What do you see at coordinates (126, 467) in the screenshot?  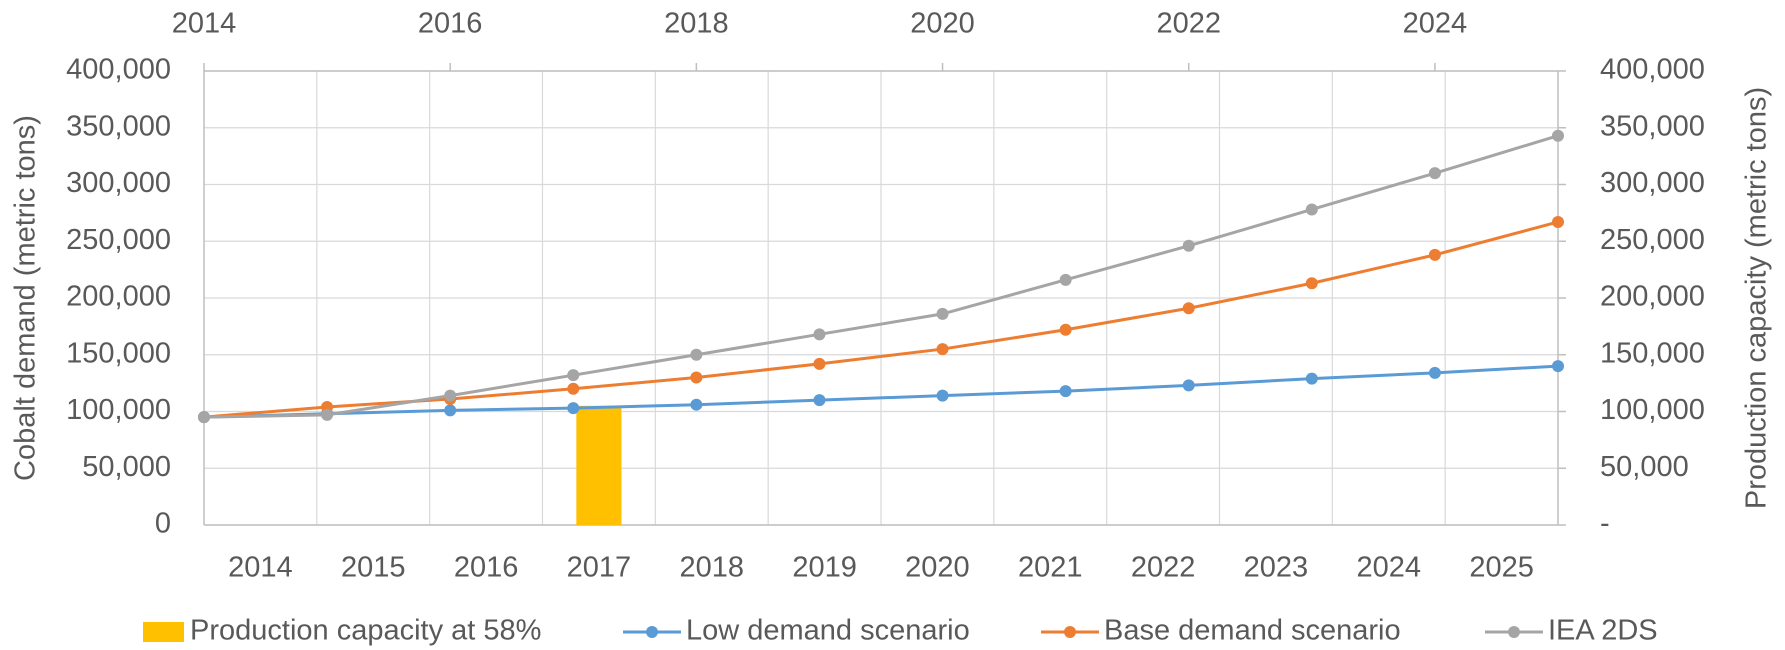 I see `y-tick-label: 50,000` at bounding box center [126, 467].